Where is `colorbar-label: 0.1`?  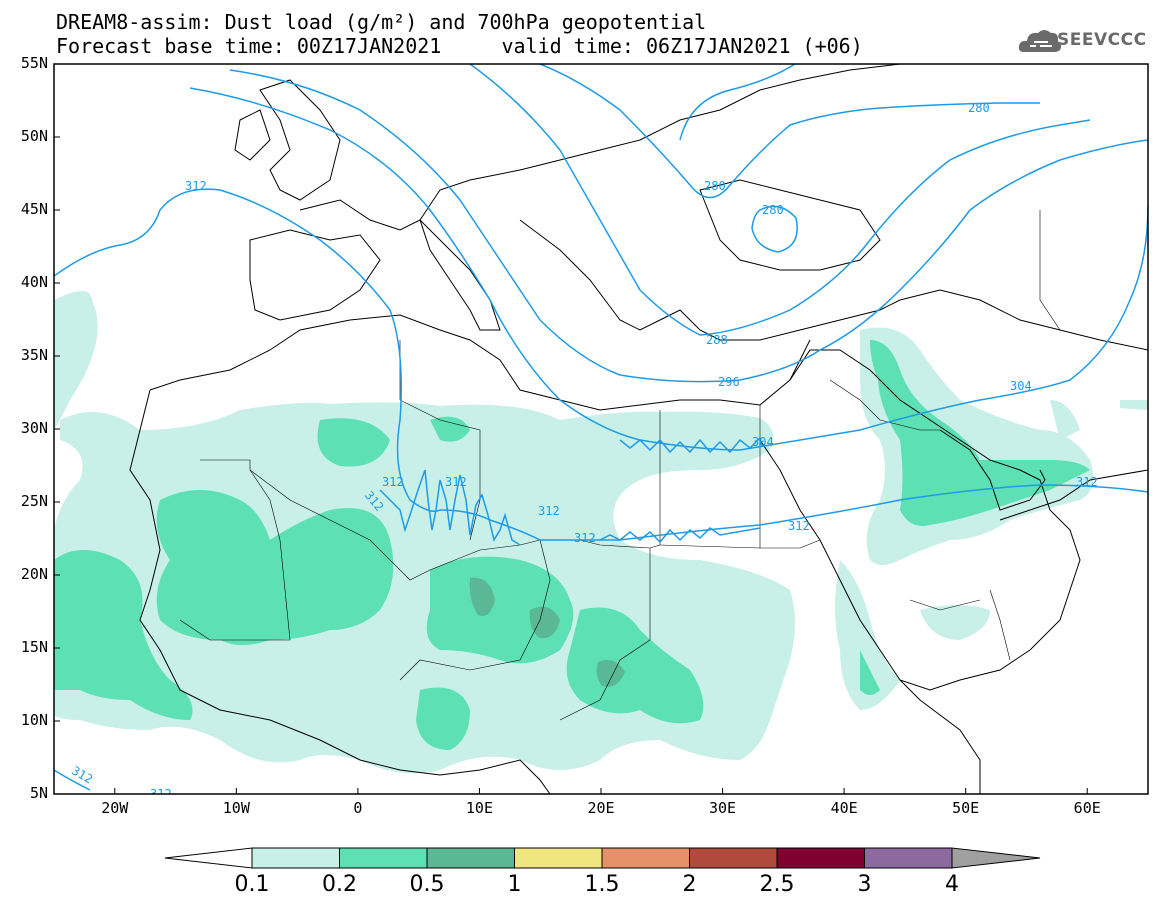
colorbar-label: 0.1 is located at coordinates (252, 884).